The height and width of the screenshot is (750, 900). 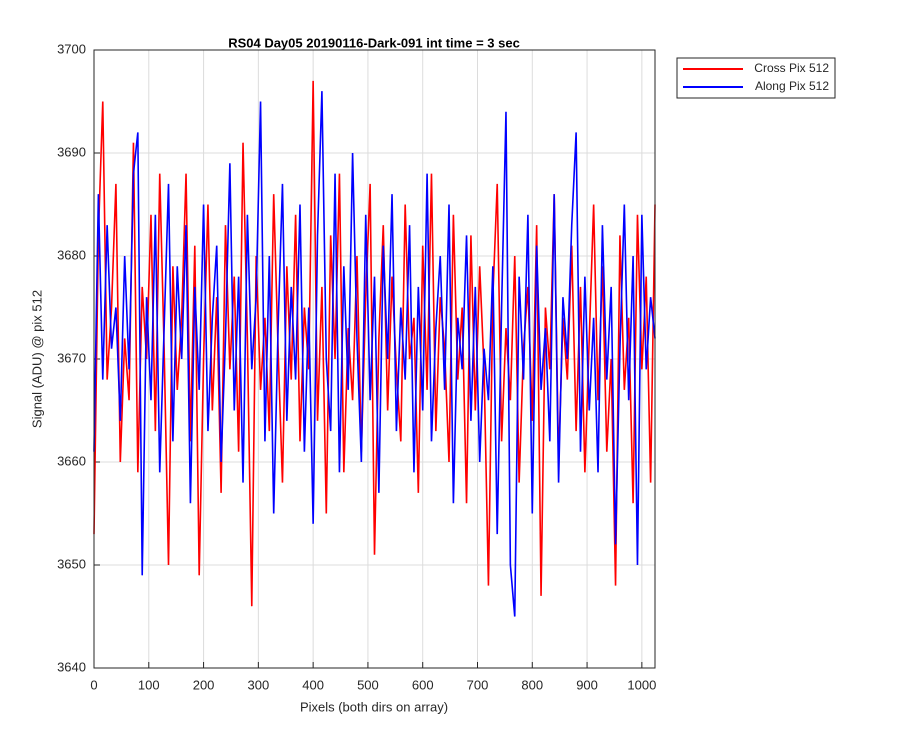 I want to click on x-tick-label: 0, so click(x=93, y=684).